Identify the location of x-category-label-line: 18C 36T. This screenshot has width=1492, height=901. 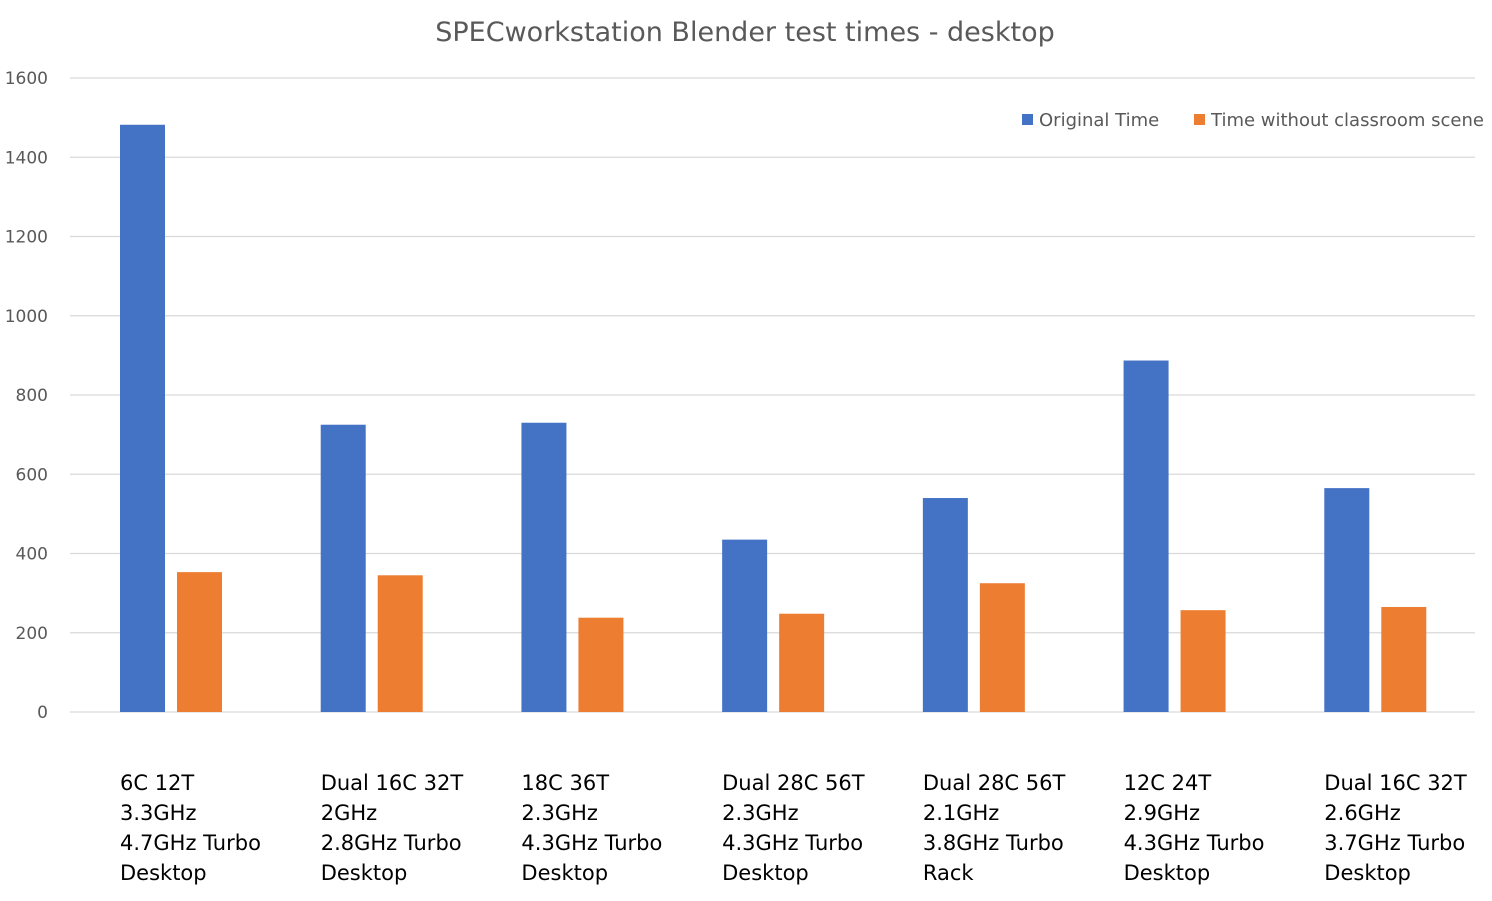
(565, 783).